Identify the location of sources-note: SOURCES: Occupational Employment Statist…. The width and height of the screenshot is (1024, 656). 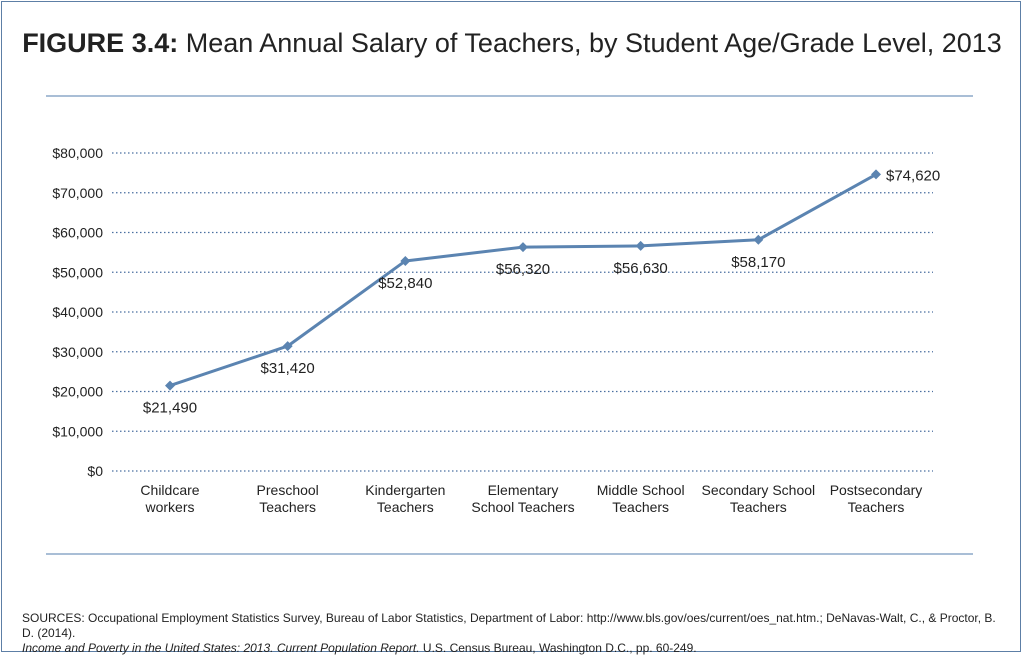
(514, 633).